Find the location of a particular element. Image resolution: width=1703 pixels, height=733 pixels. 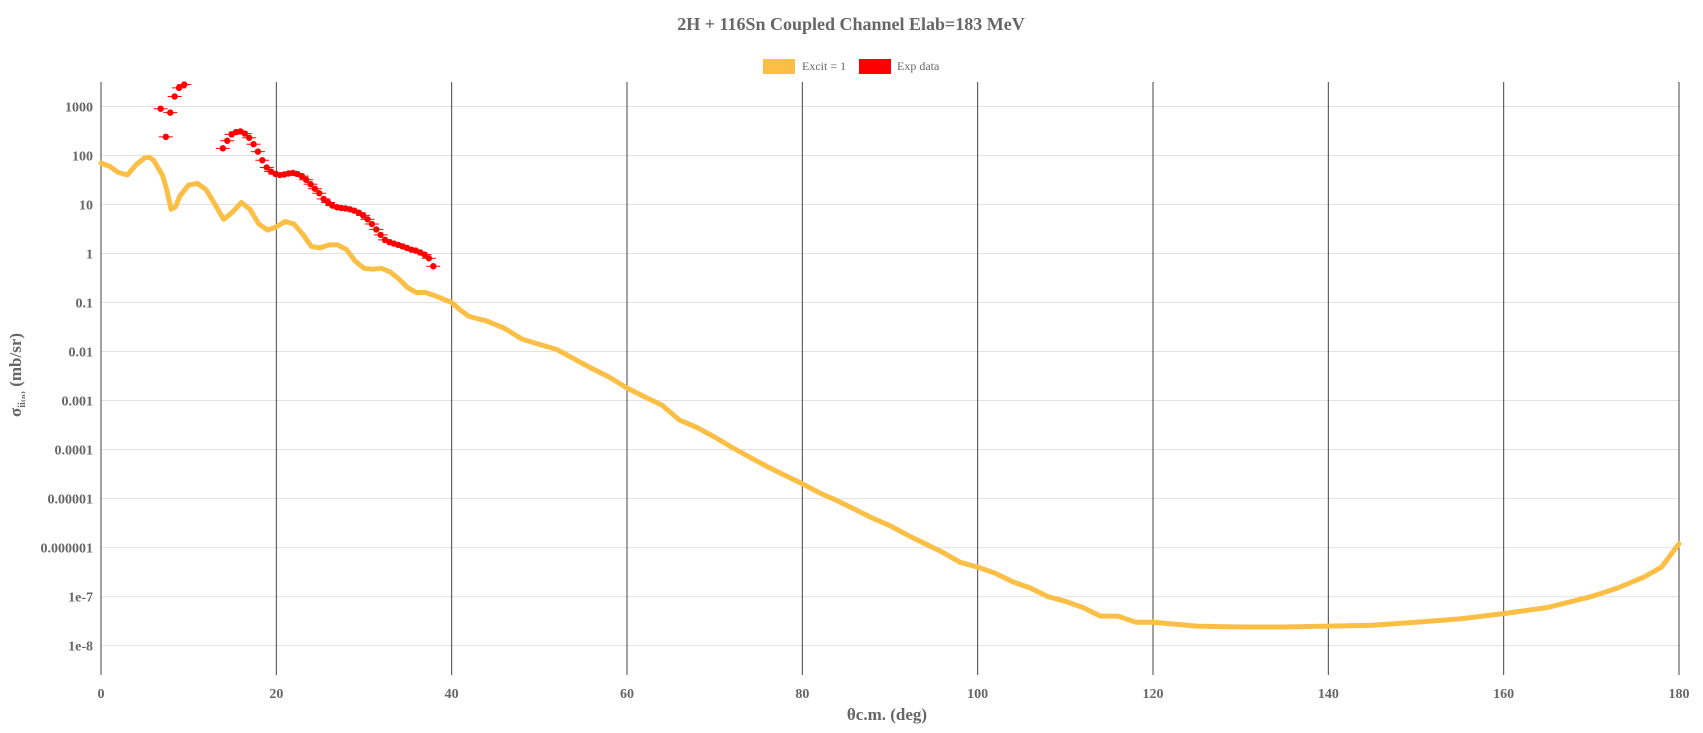

x-axis-title: θc.m. (deg) is located at coordinates (887, 714).